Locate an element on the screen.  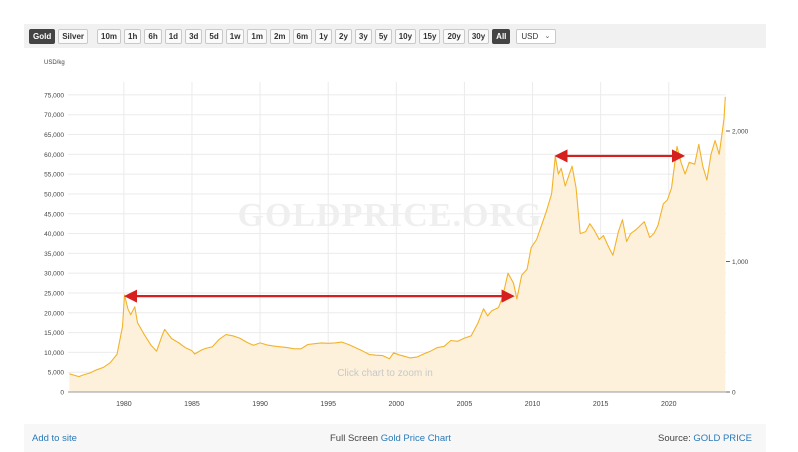
zoom-hint-text: Click chart to zoom in is located at coordinates (385, 373).